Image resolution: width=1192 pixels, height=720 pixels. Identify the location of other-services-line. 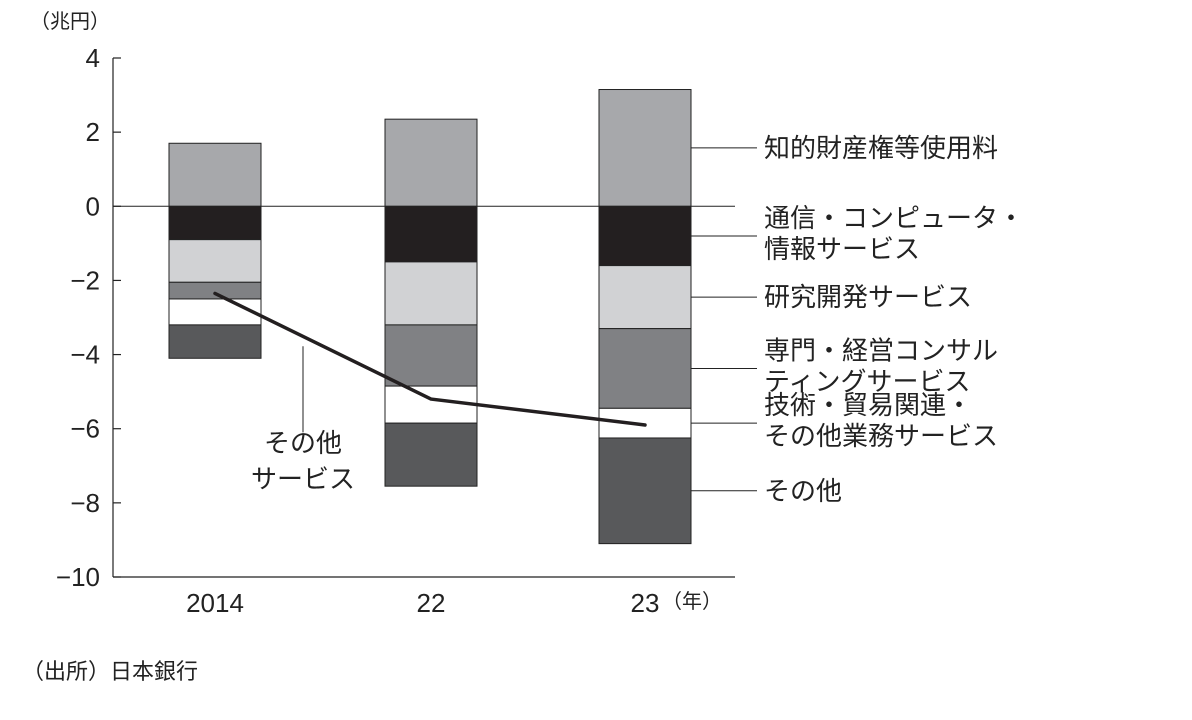
(430, 359).